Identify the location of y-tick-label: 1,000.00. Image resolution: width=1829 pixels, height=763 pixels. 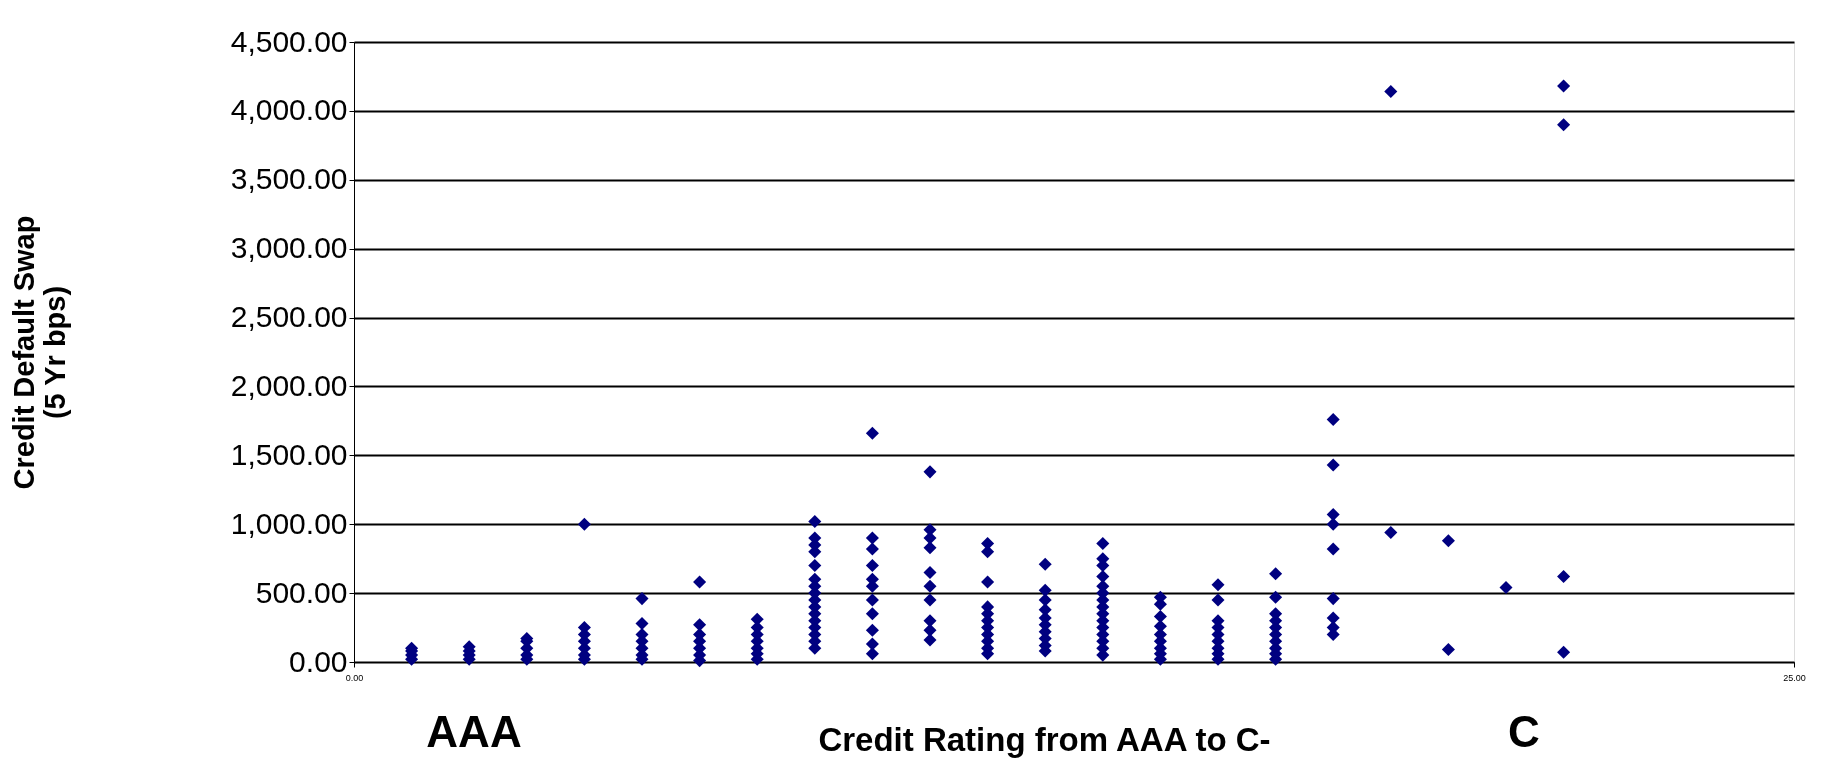
(289, 523).